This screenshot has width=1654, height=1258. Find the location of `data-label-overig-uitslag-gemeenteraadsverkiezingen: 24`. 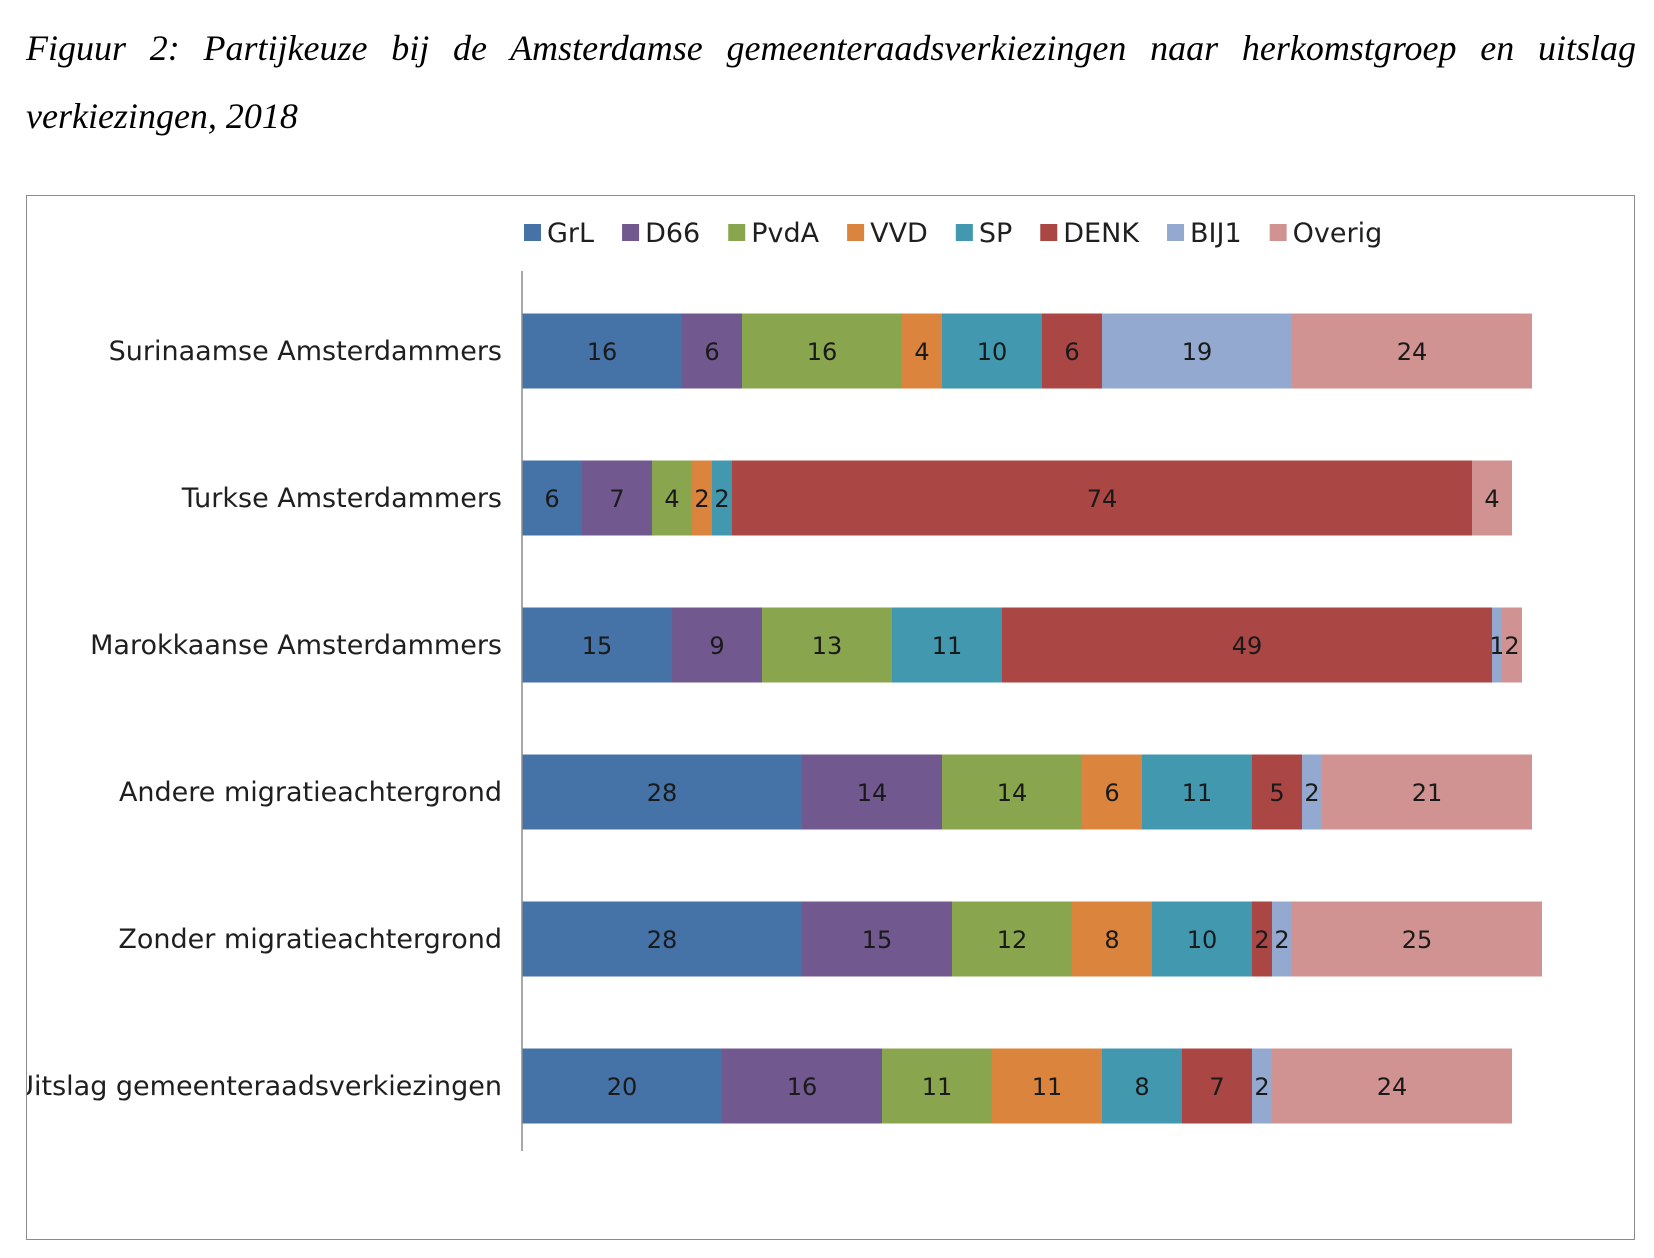

data-label-overig-uitslag-gemeenteraadsverkiezingen: 24 is located at coordinates (1392, 1087).